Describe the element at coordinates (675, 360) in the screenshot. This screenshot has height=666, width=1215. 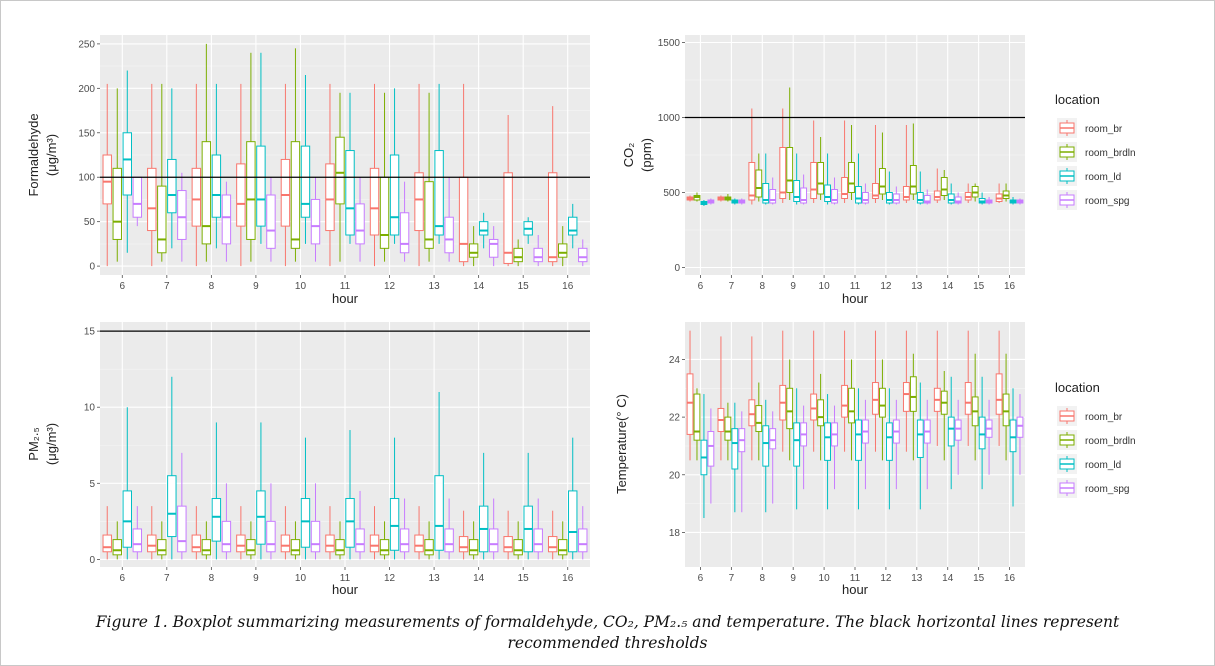
I see `y-tick-label: 24` at that location.